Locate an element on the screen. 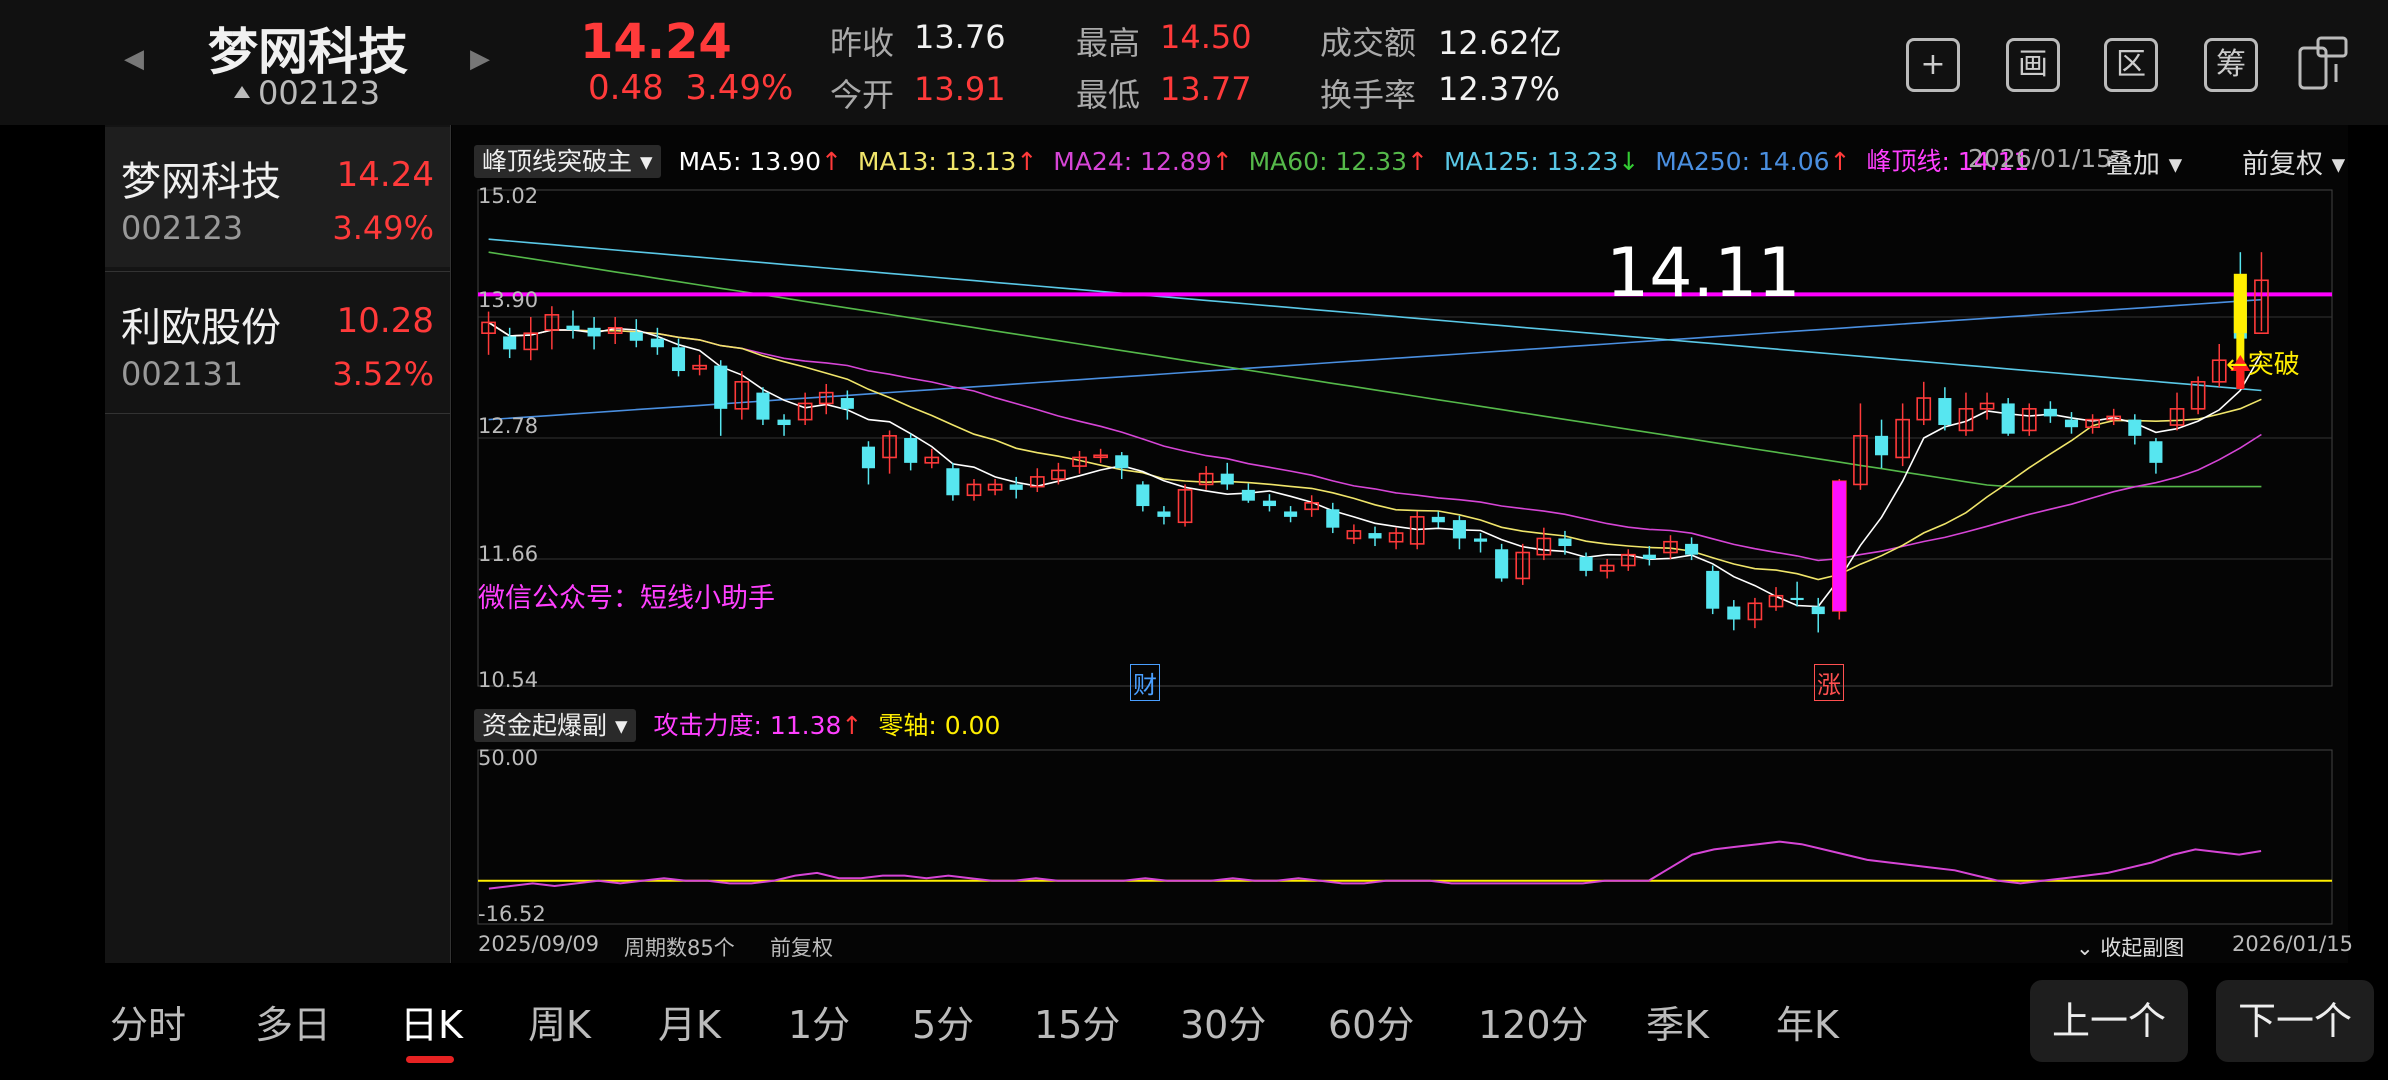  change-pct: 3.49% is located at coordinates (739, 88).